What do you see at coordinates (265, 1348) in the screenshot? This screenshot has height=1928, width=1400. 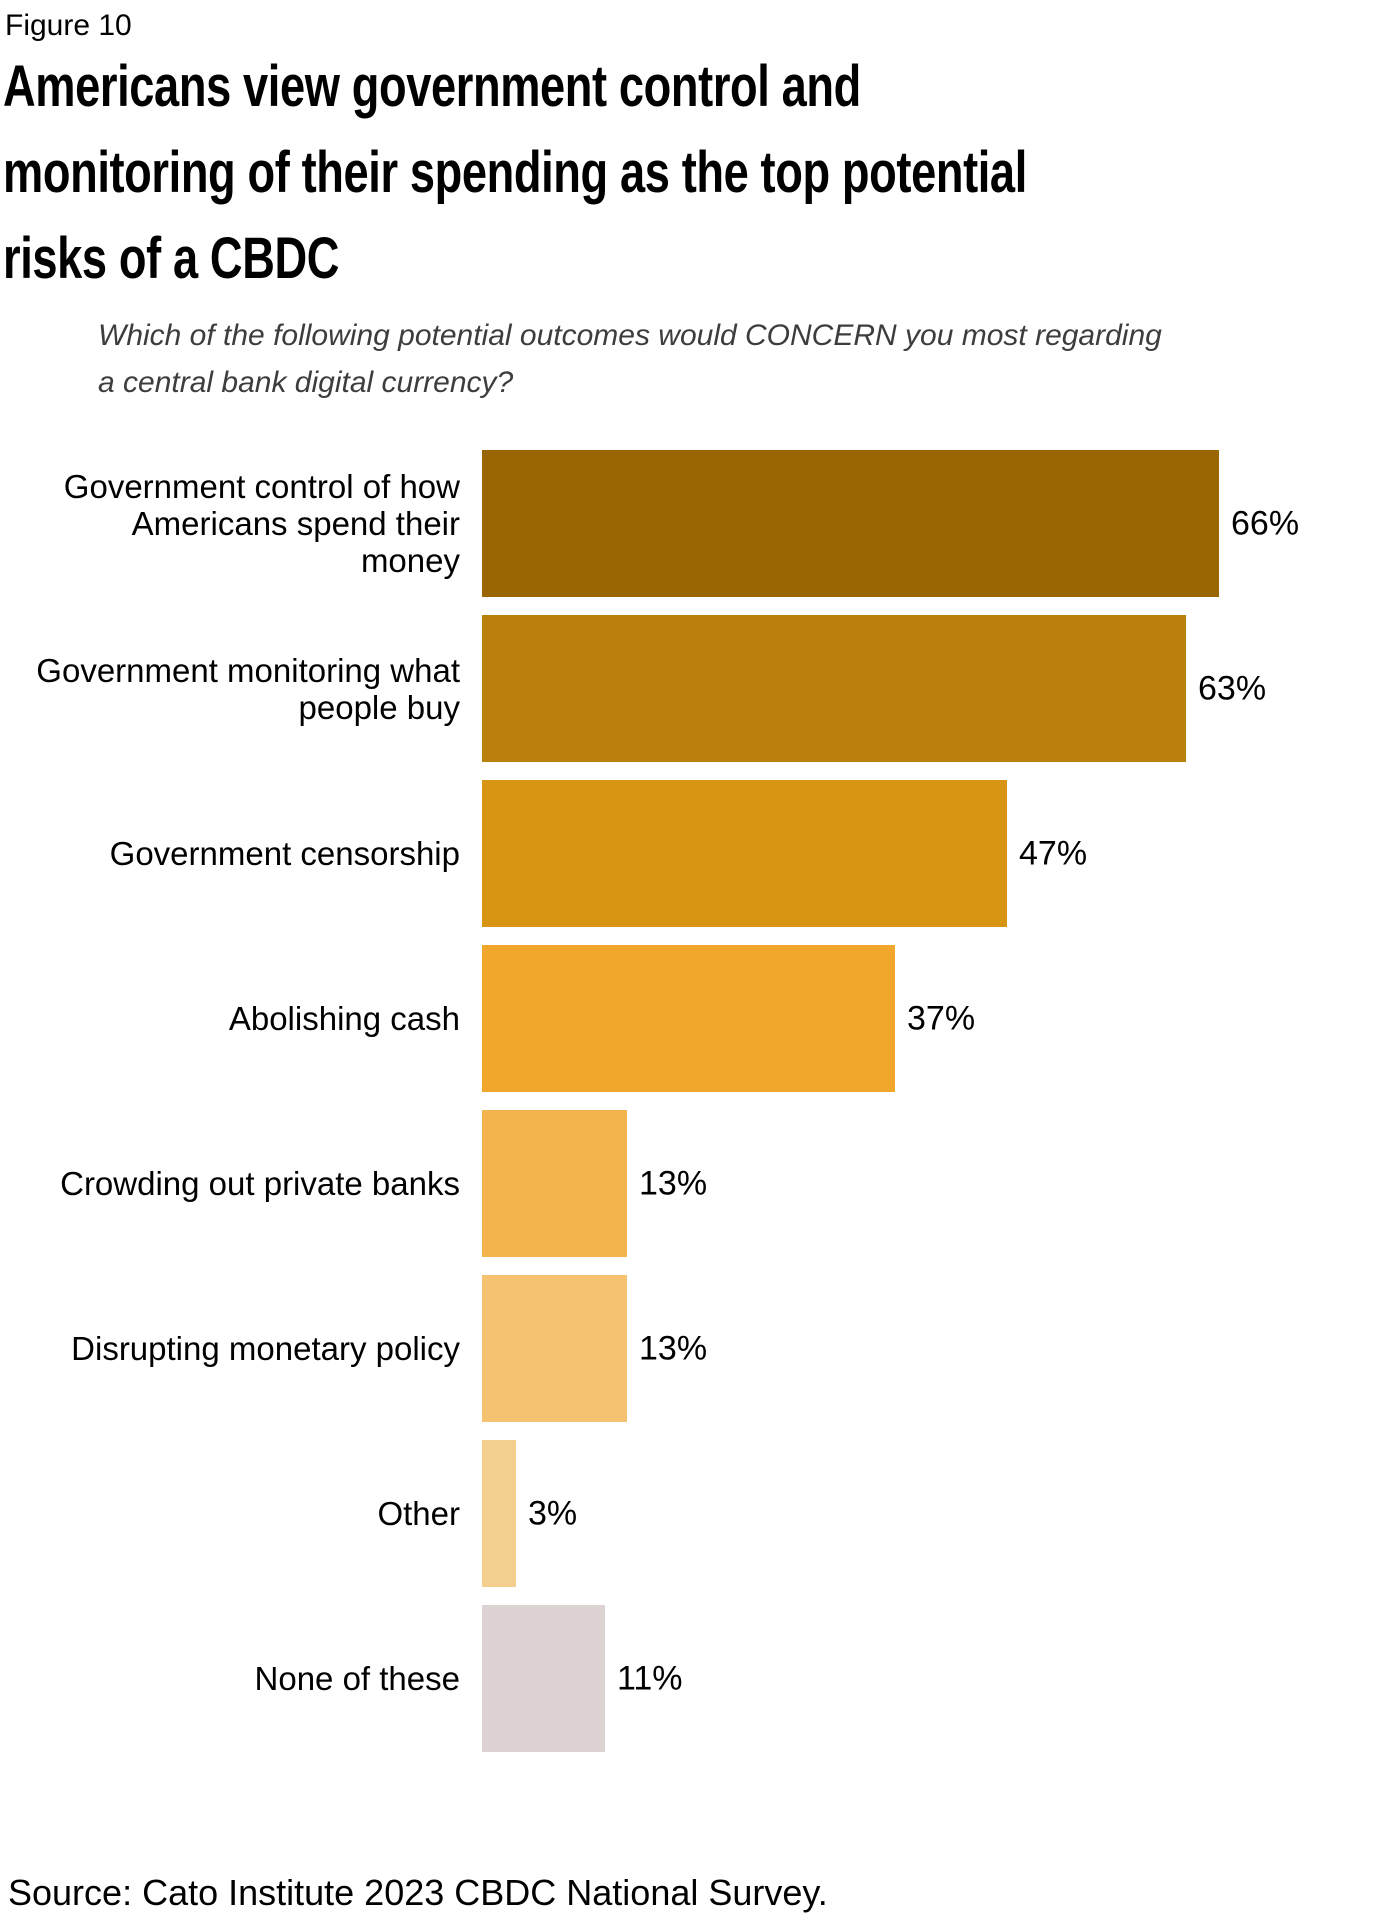 I see `category-label: Disrupting monetary policy` at bounding box center [265, 1348].